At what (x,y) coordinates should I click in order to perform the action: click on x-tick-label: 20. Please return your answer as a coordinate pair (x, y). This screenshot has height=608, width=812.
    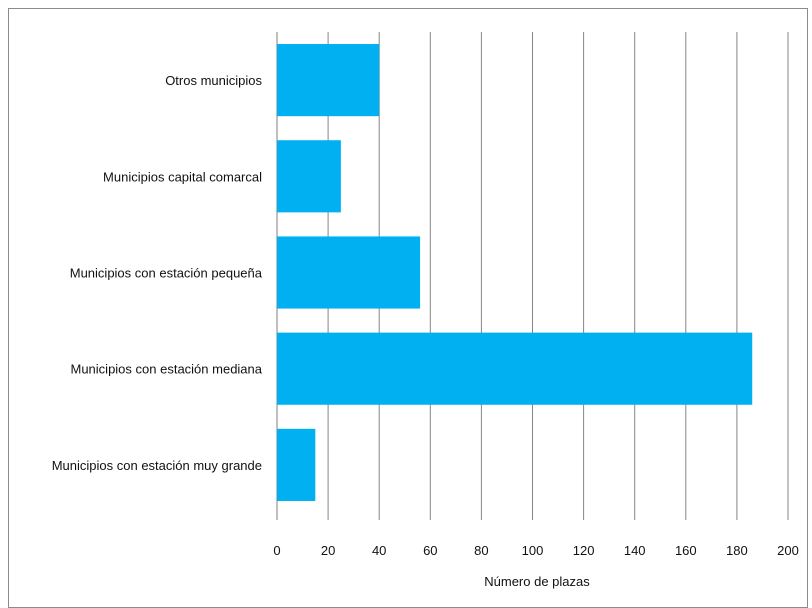
    Looking at the image, I should click on (328, 550).